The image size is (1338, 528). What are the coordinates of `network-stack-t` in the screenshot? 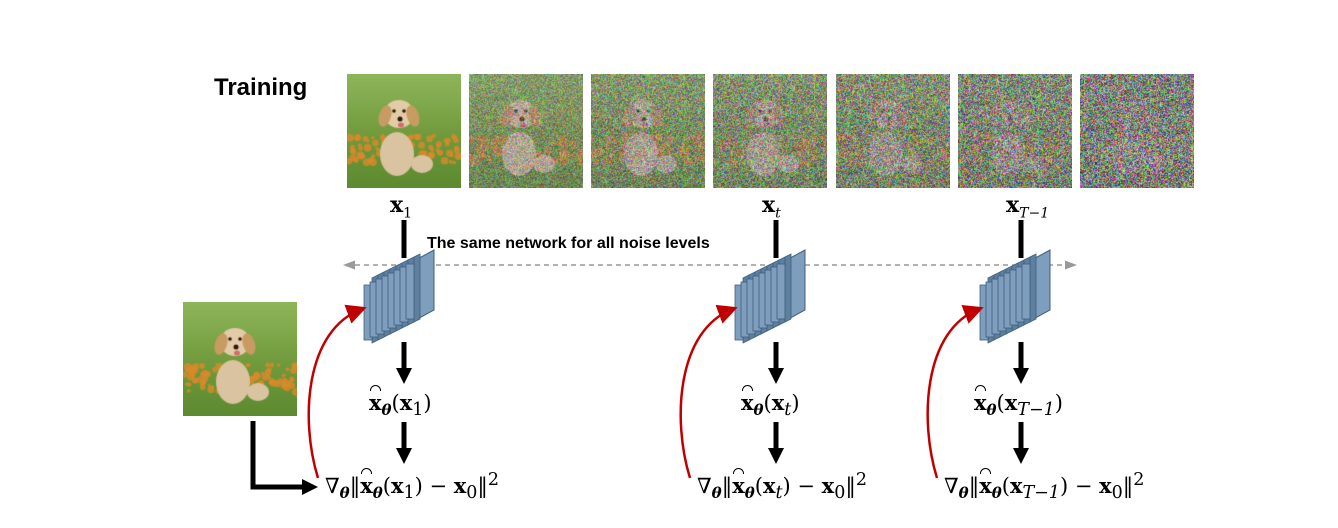 It's located at (770, 296).